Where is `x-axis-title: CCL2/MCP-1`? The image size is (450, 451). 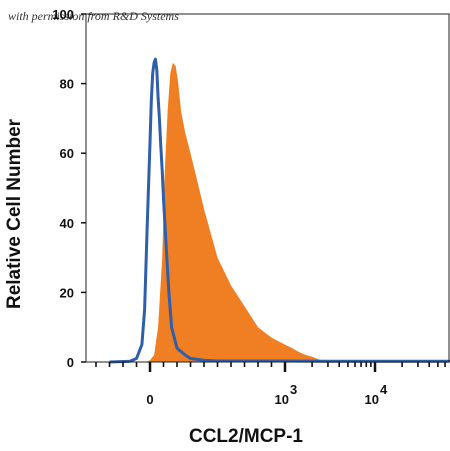
x-axis-title: CCL2/MCP-1 is located at coordinates (246, 436).